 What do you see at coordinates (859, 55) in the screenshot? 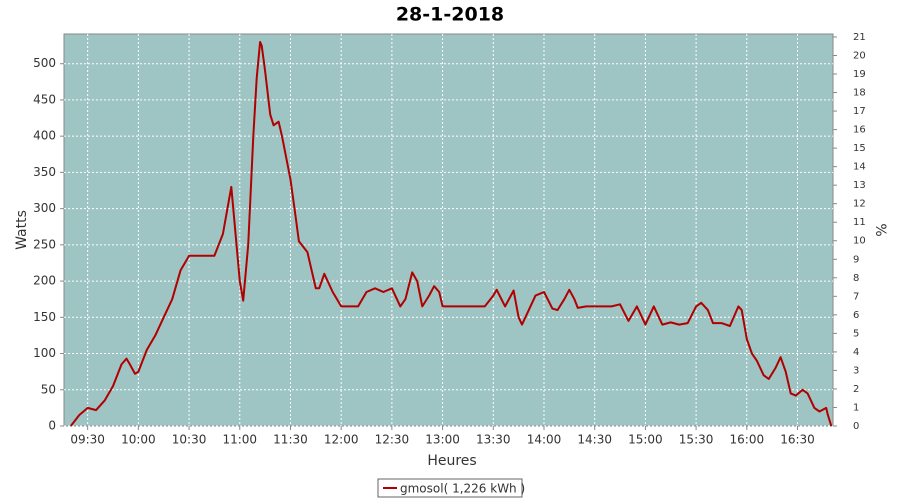
I see `y2-tick-label: 20` at bounding box center [859, 55].